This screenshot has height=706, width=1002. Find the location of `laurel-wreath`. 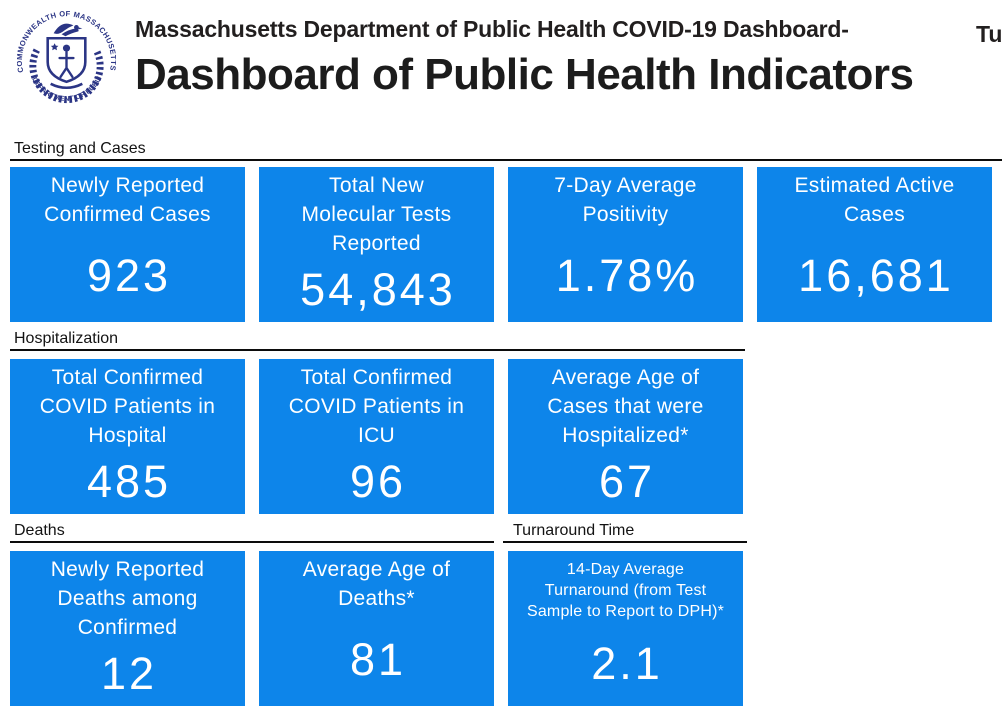

laurel-wreath is located at coordinates (66, 76).